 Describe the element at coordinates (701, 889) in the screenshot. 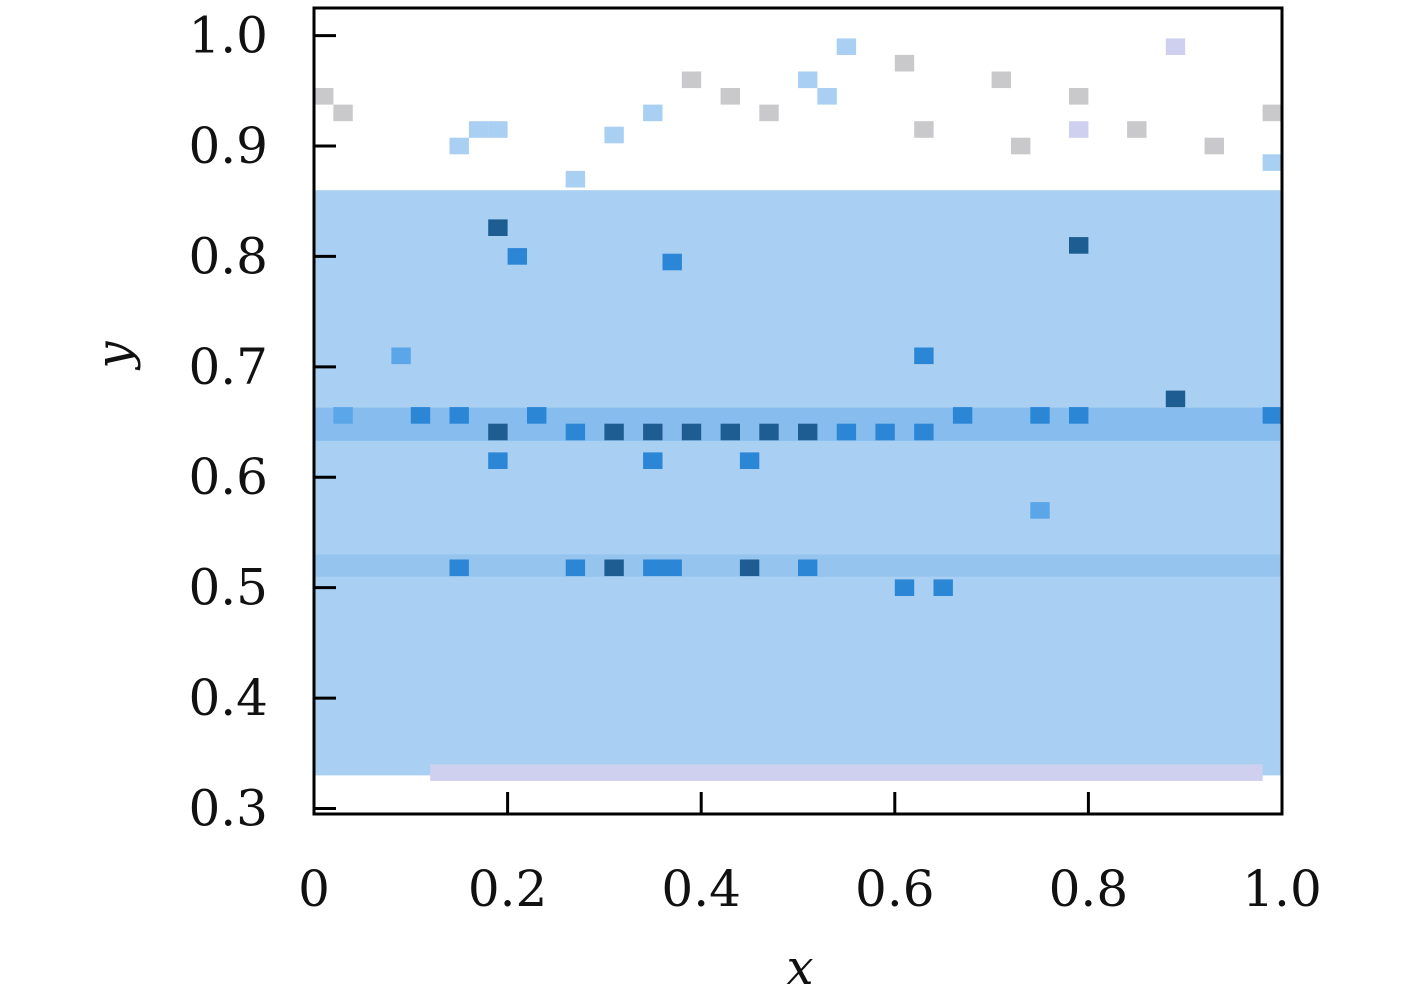

I see `x-tick-label: 0.4` at that location.